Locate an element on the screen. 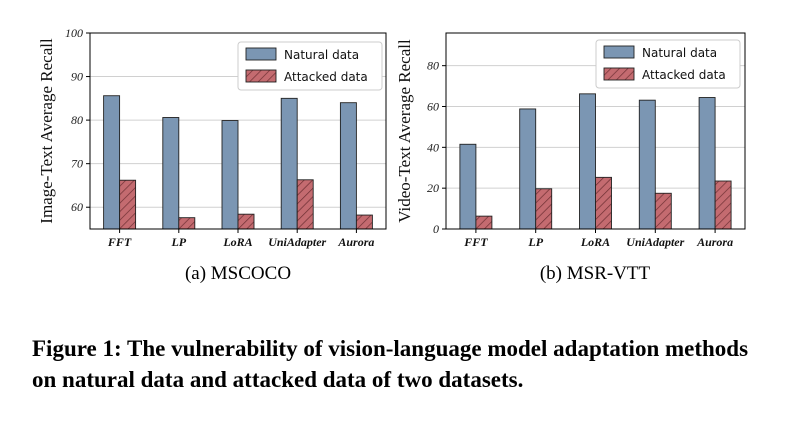 The height and width of the screenshot is (421, 786). y-axis-label: Image-Text Average Recall is located at coordinates (46, 131).